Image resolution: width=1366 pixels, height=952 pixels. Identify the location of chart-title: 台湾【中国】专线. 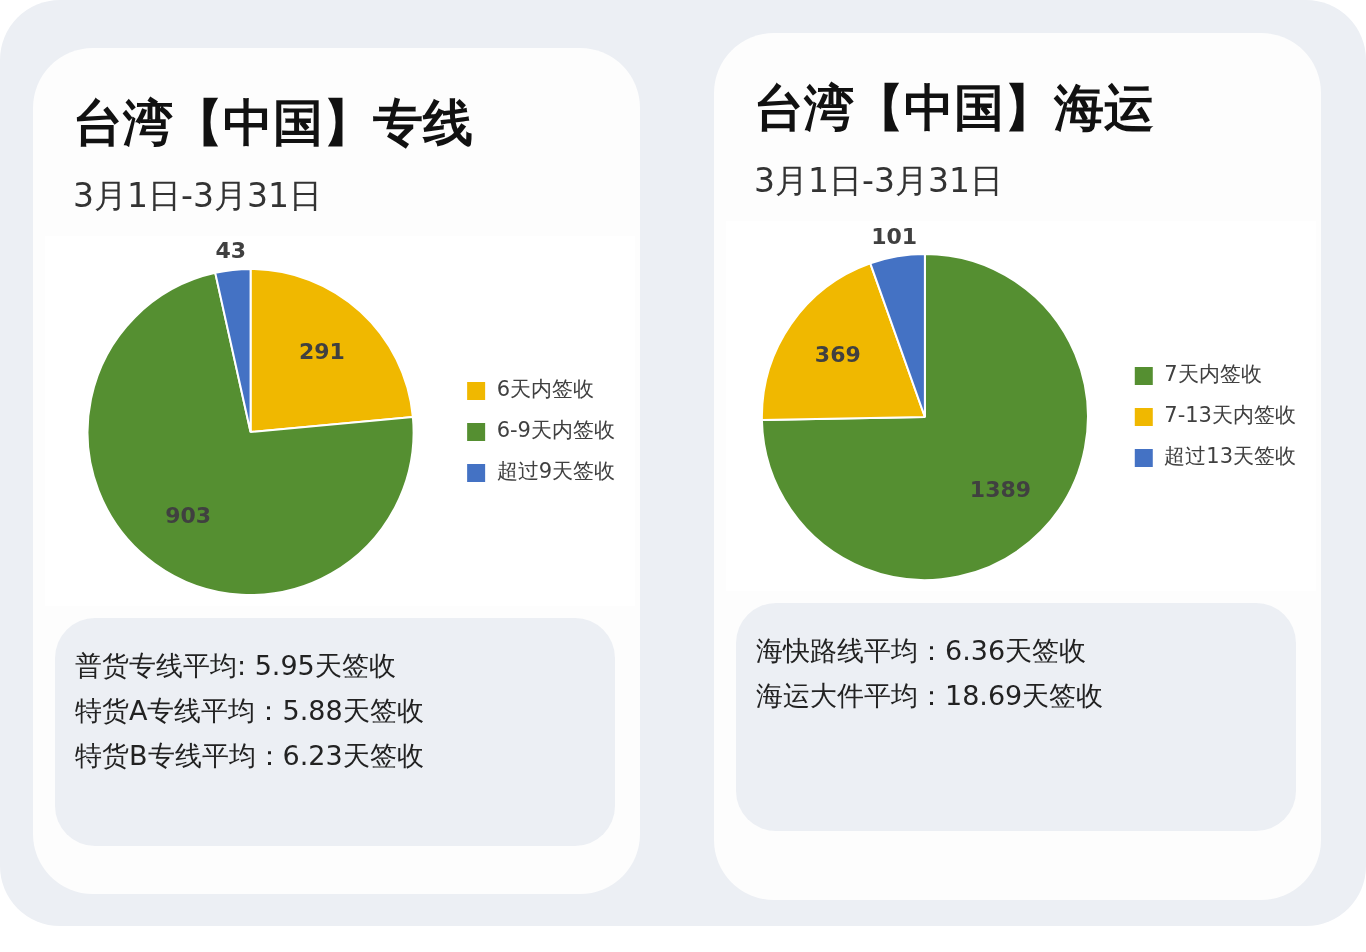
(273, 123).